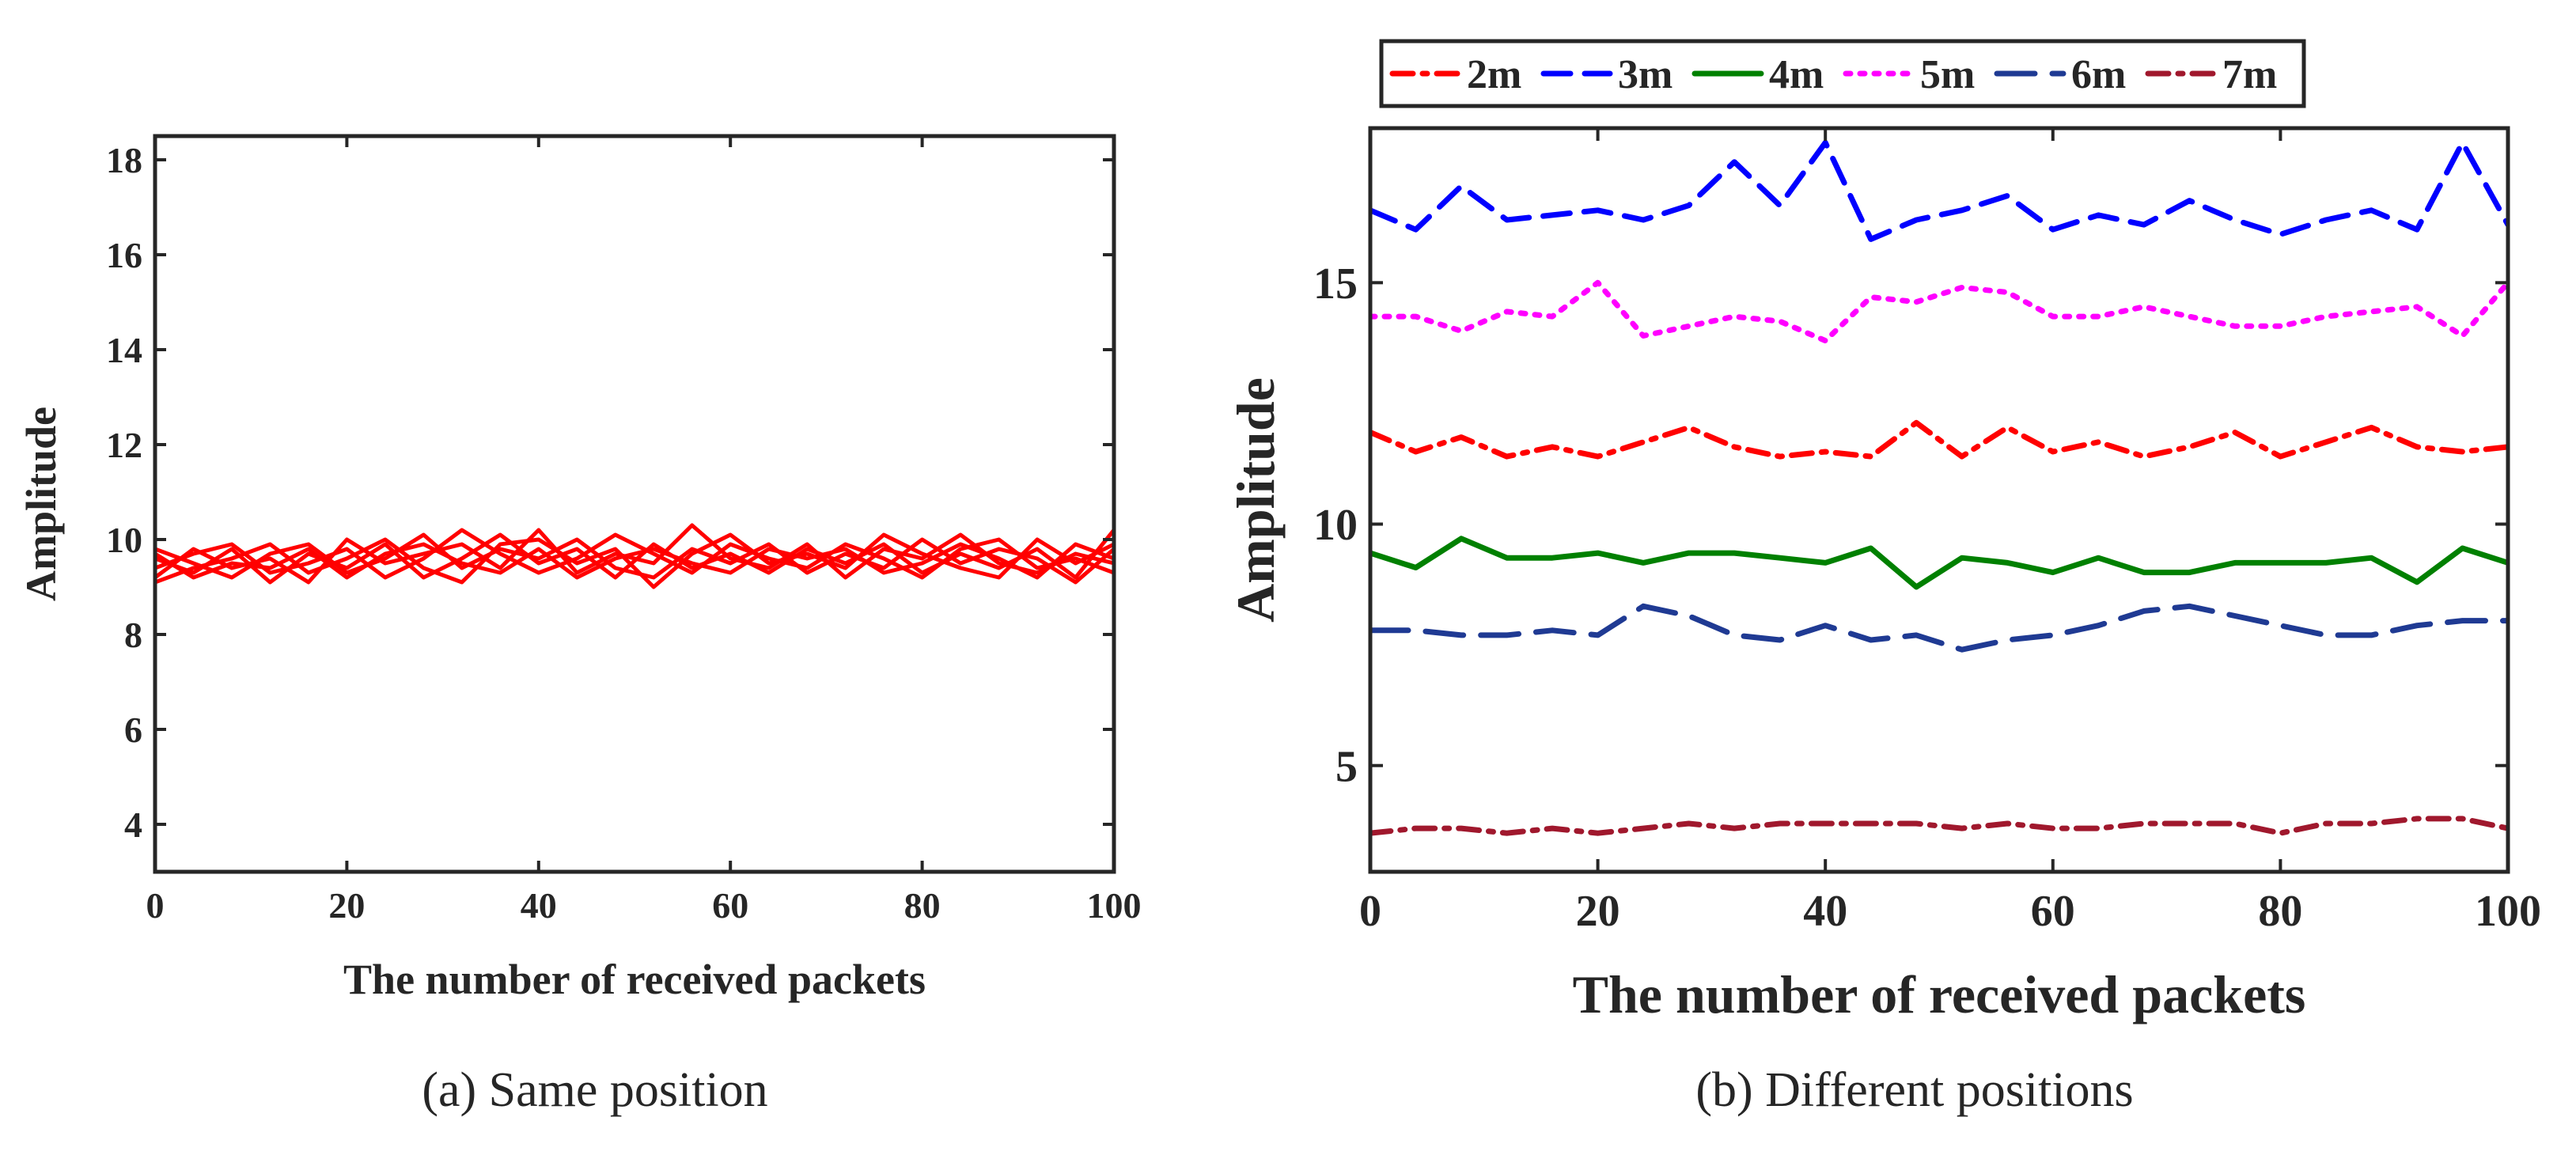 This screenshot has width=2576, height=1155. Describe the element at coordinates (1914, 1090) in the screenshot. I see `panel-caption: (b) Different positions` at that location.